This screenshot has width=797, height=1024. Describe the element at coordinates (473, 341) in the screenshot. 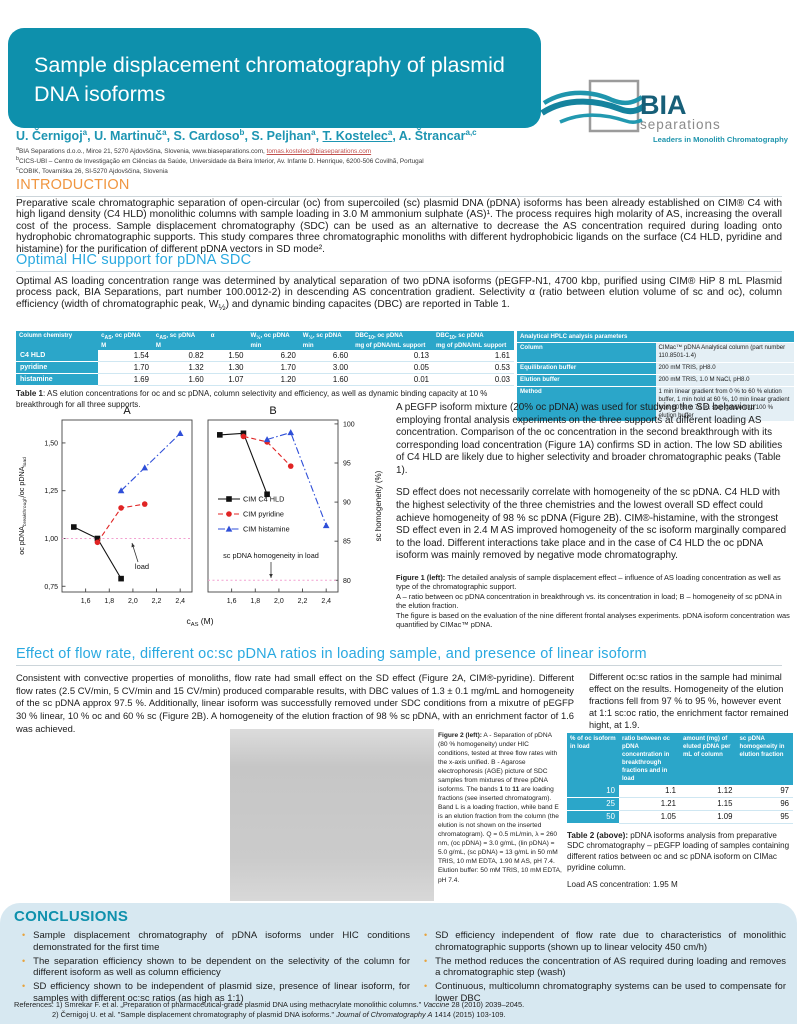

I see `table1-header-cell: DBC10, sc pDNA mg of pDNA/mL support` at that location.